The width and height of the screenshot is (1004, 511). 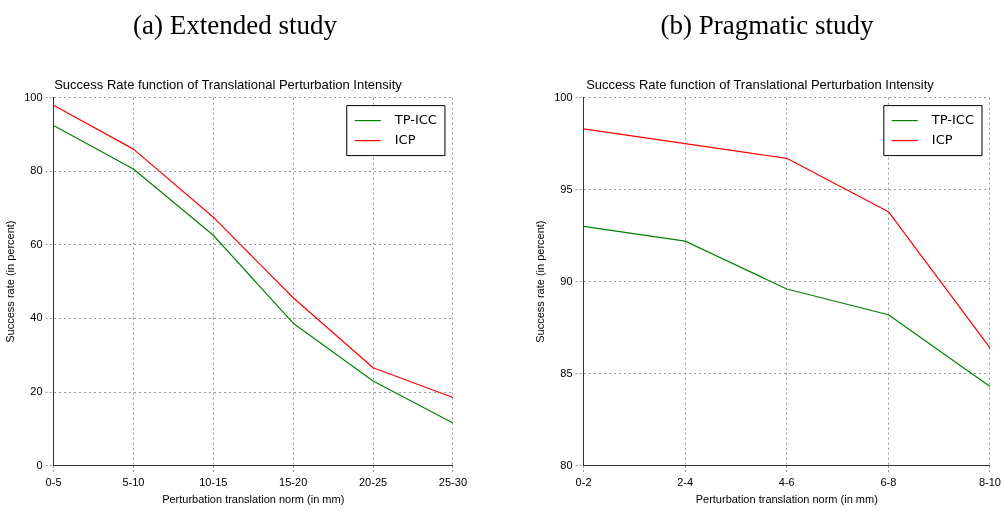 I want to click on x-tick-label: 20-25, so click(x=373, y=482).